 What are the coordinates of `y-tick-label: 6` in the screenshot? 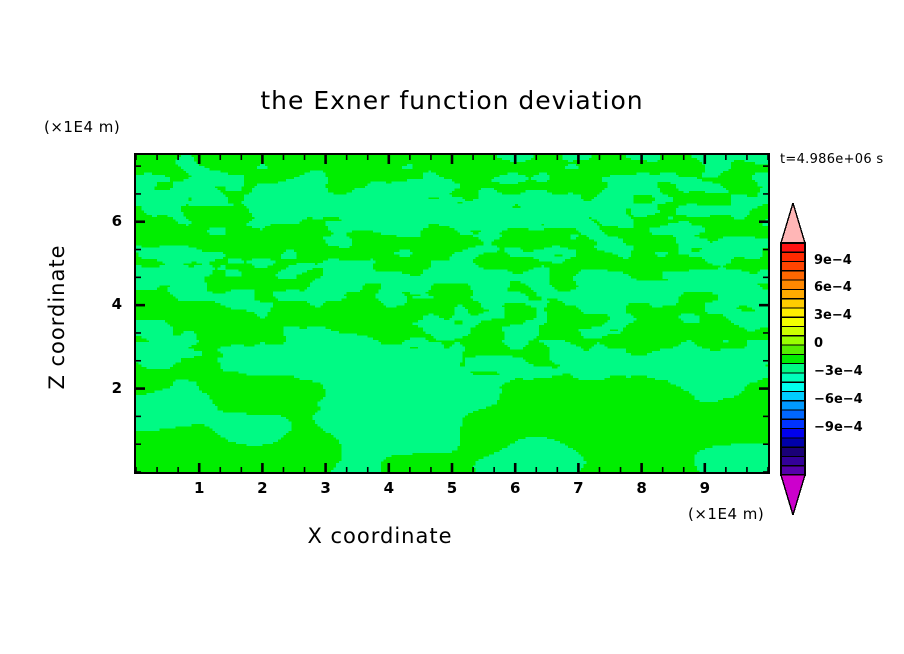 It's located at (116, 220).